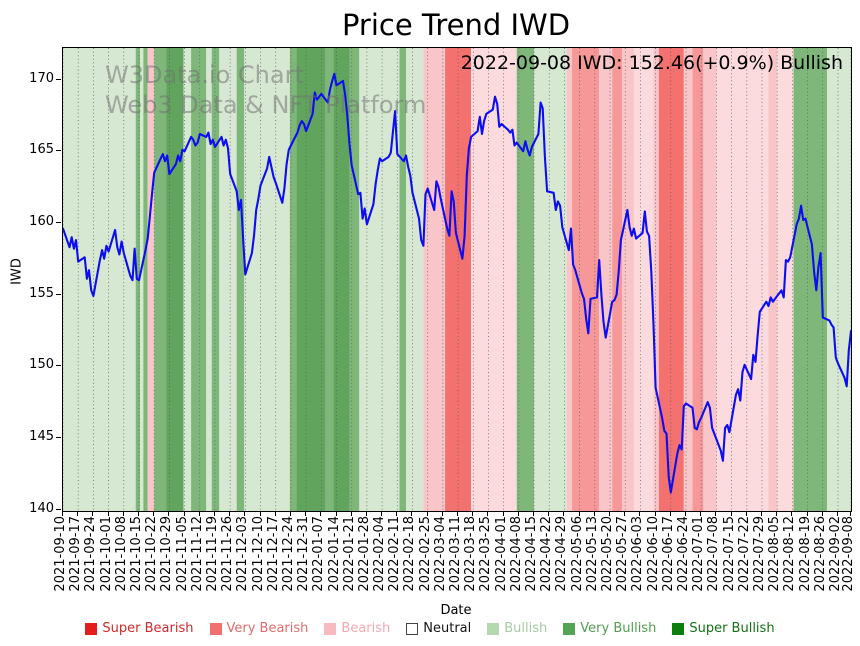  What do you see at coordinates (136, 554) in the screenshot?
I see `x-tick-label: 2021-10-15` at bounding box center [136, 554].